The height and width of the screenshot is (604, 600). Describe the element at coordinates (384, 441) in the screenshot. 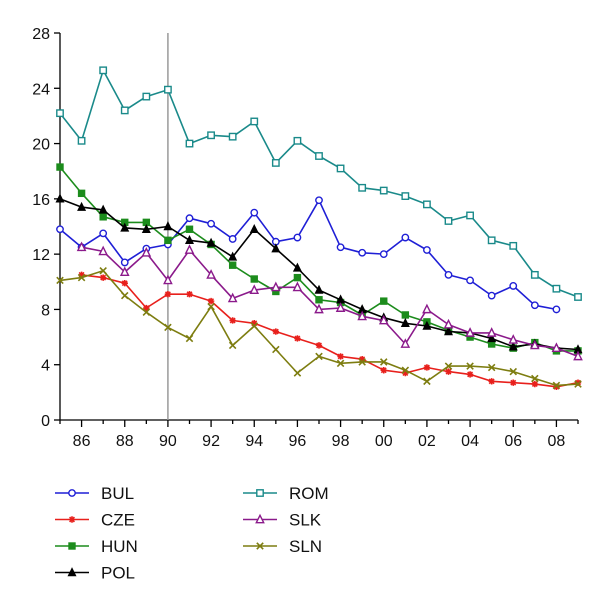

I see `x-tick-label: 00` at that location.